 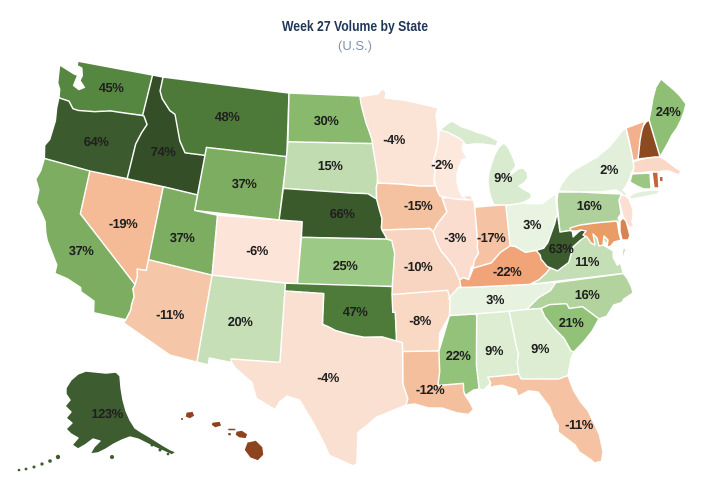 What do you see at coordinates (418, 205) in the screenshot?
I see `svg-text: -15%` at bounding box center [418, 205].